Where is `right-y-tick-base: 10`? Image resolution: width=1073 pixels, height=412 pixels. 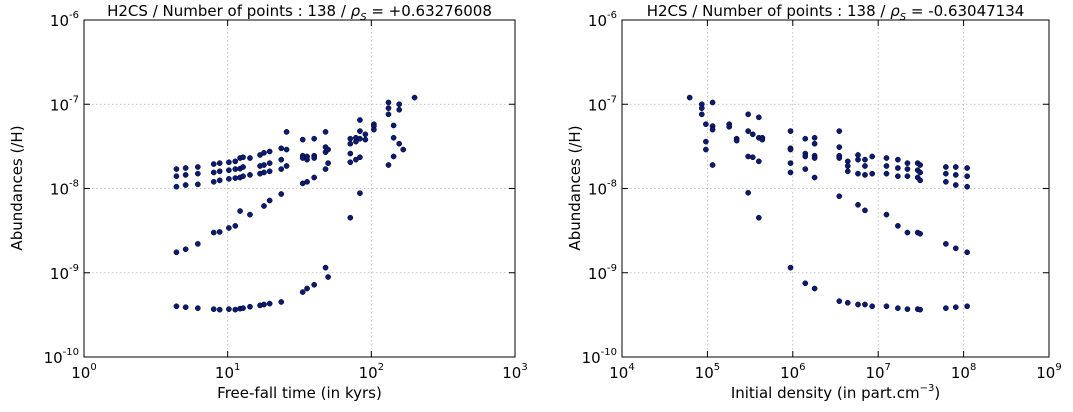
right-y-tick-base: 10 is located at coordinates (597, 190).